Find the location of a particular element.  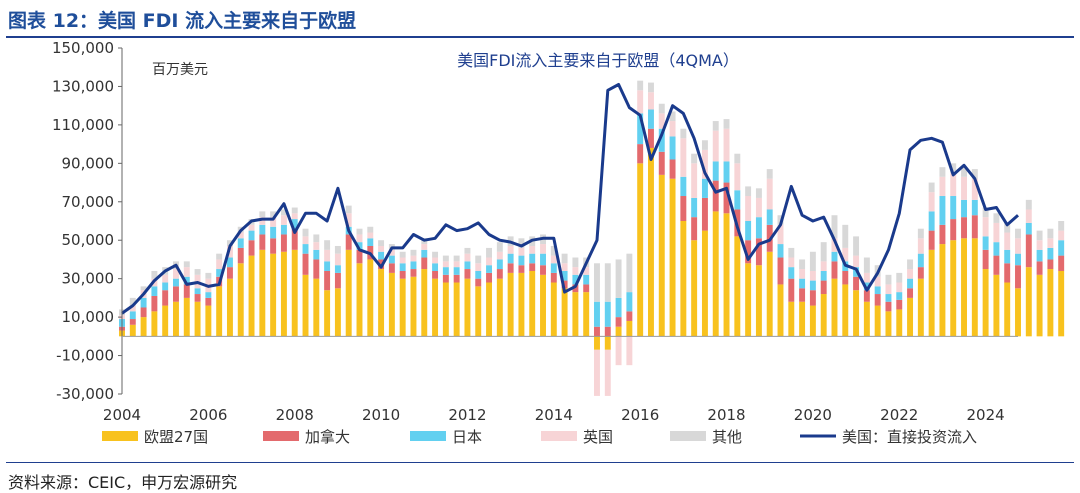

legend-label: 日本 is located at coordinates (467, 437).